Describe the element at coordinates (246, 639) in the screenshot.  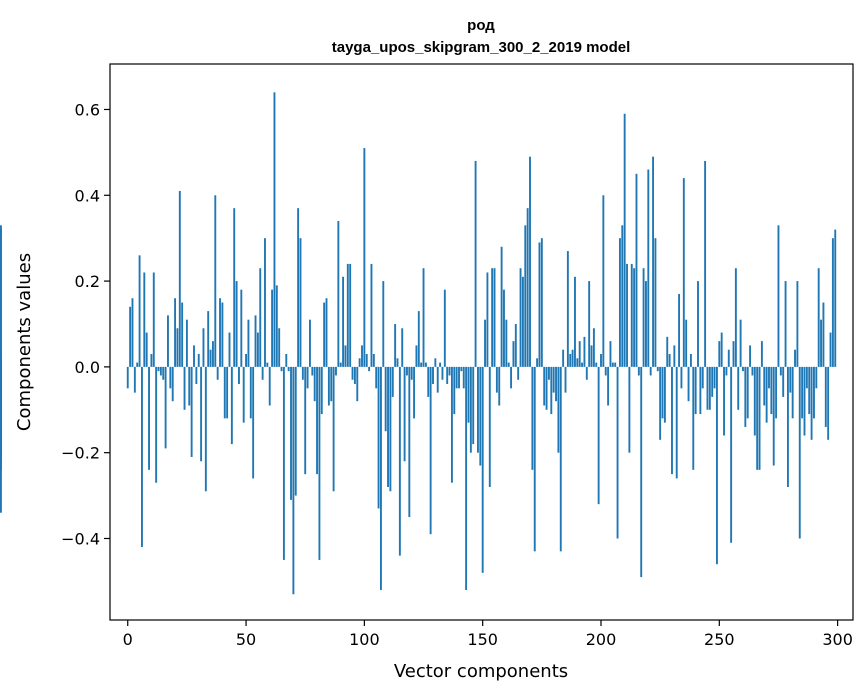
I see `x-tick-label: 50` at that location.